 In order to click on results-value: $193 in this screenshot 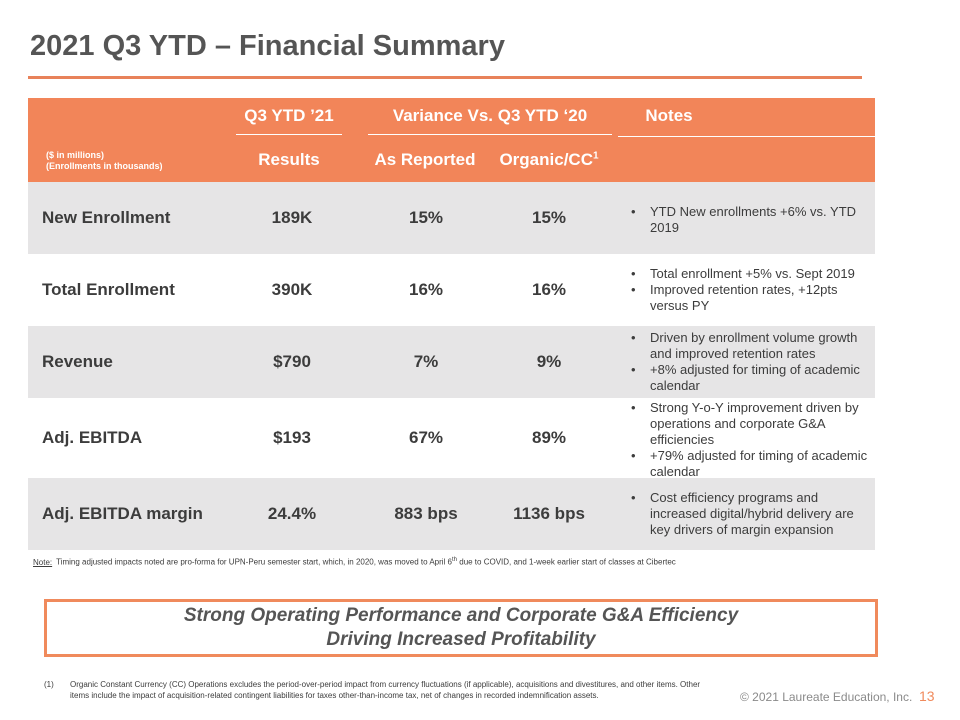, I will do `click(292, 437)`.